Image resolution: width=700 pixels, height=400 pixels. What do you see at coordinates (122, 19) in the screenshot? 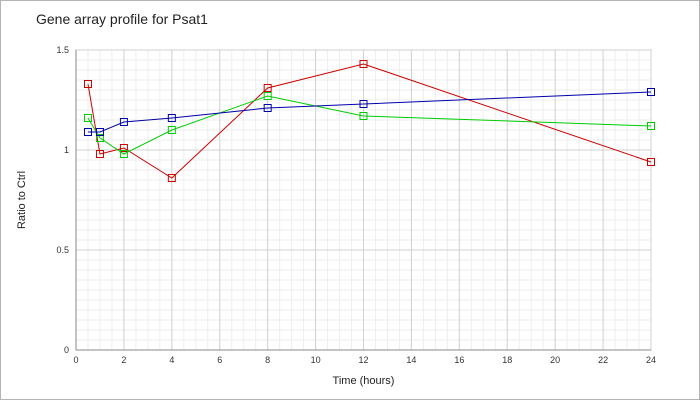
I see `chart-title: Gene array profile for Psat1` at bounding box center [122, 19].